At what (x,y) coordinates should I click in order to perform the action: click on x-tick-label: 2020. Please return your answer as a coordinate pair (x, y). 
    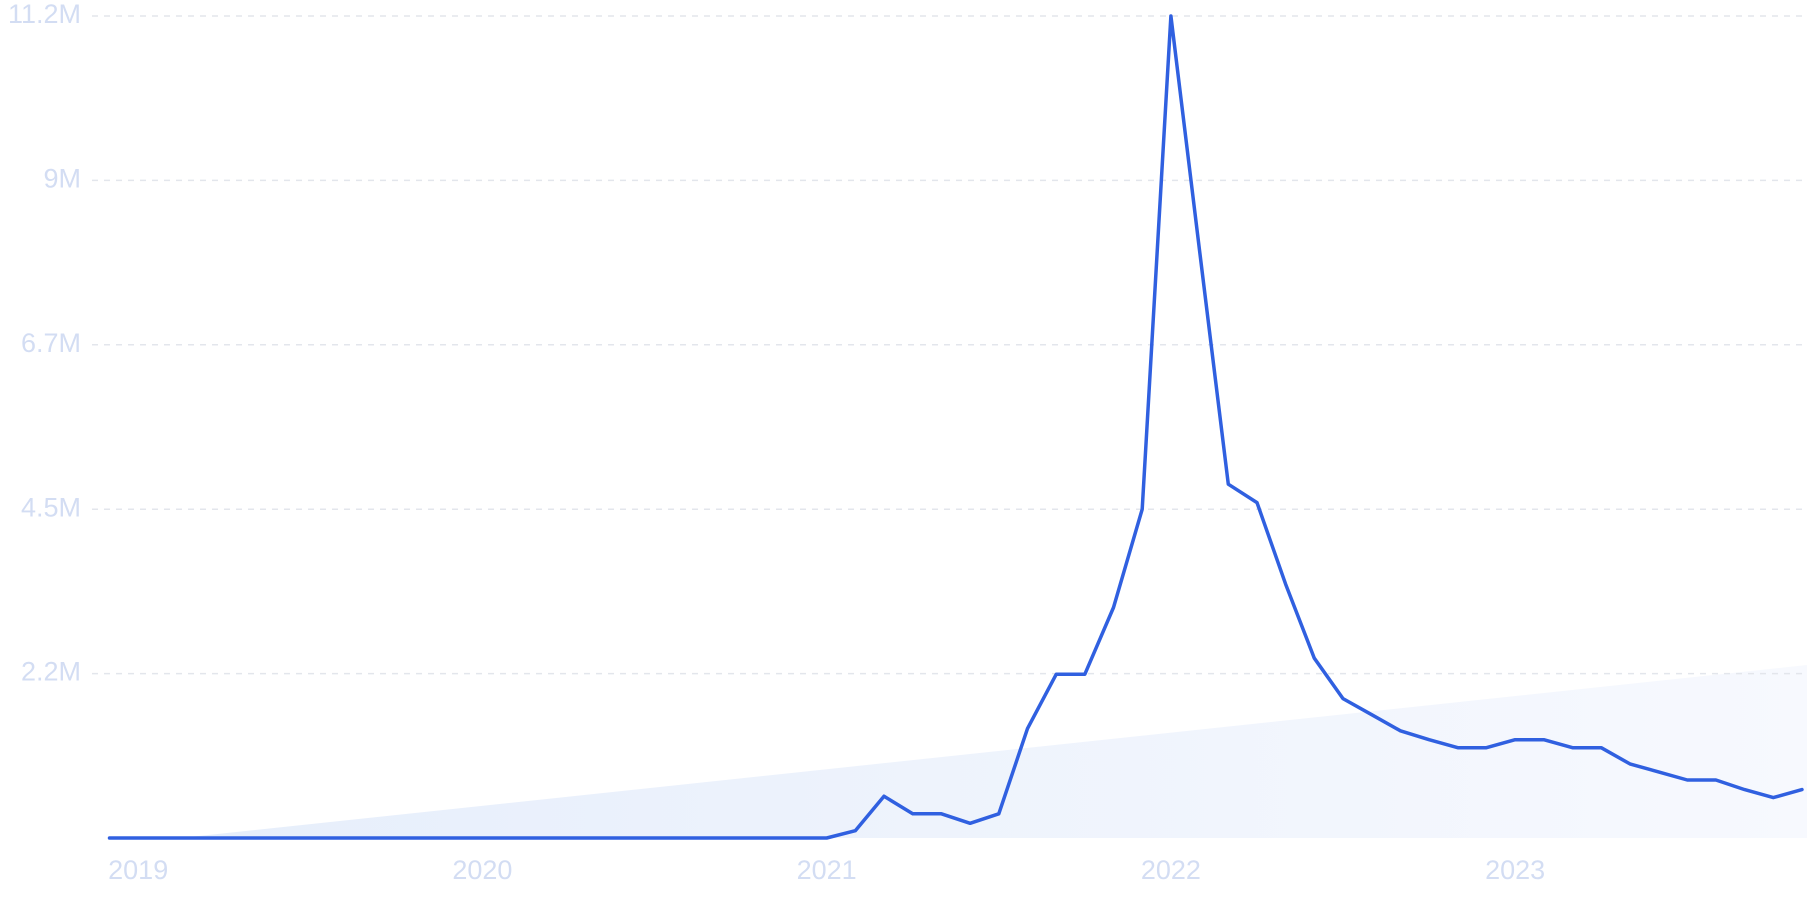
    Looking at the image, I should click on (482, 870).